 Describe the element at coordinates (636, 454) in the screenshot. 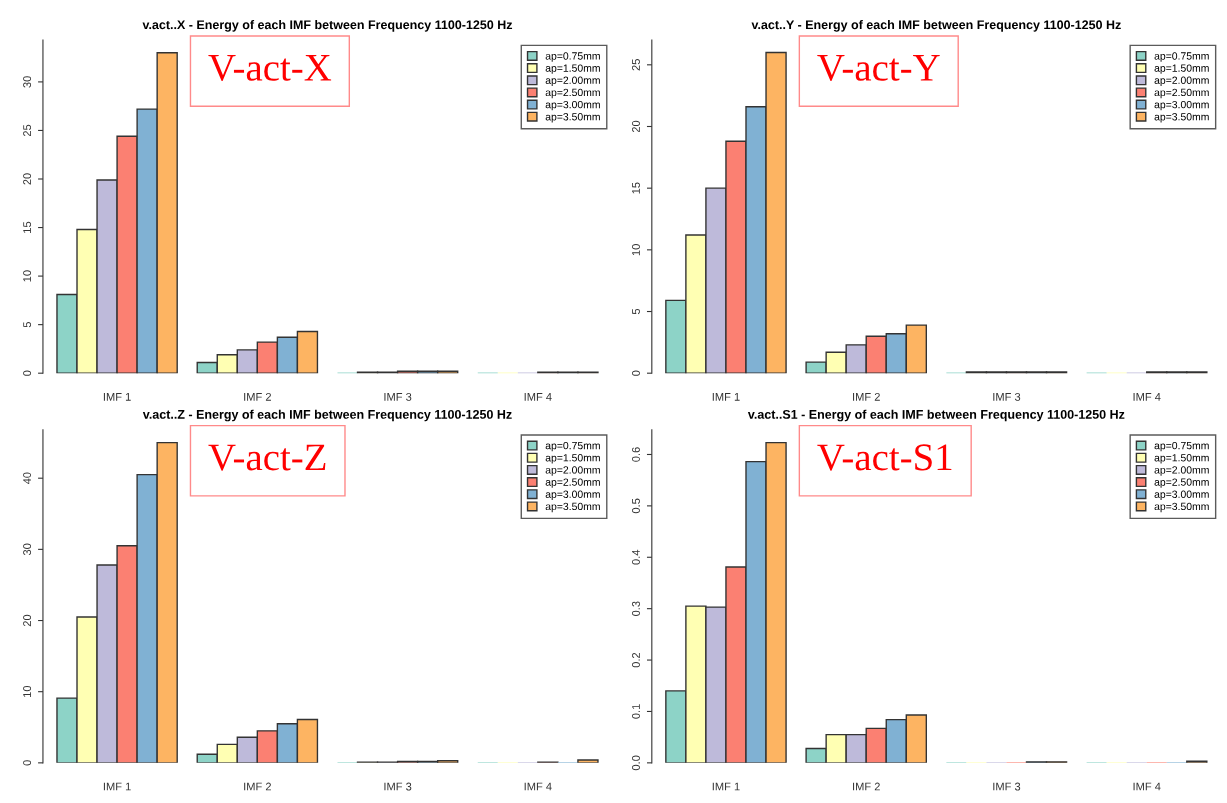

I see `y-tick-label: 0.6` at that location.